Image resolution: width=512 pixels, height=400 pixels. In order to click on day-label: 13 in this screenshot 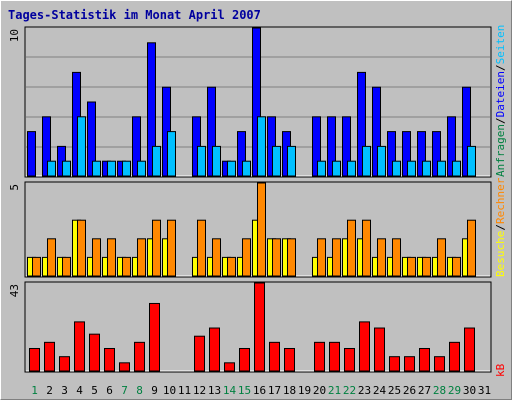, I will do `click(214, 390)`.